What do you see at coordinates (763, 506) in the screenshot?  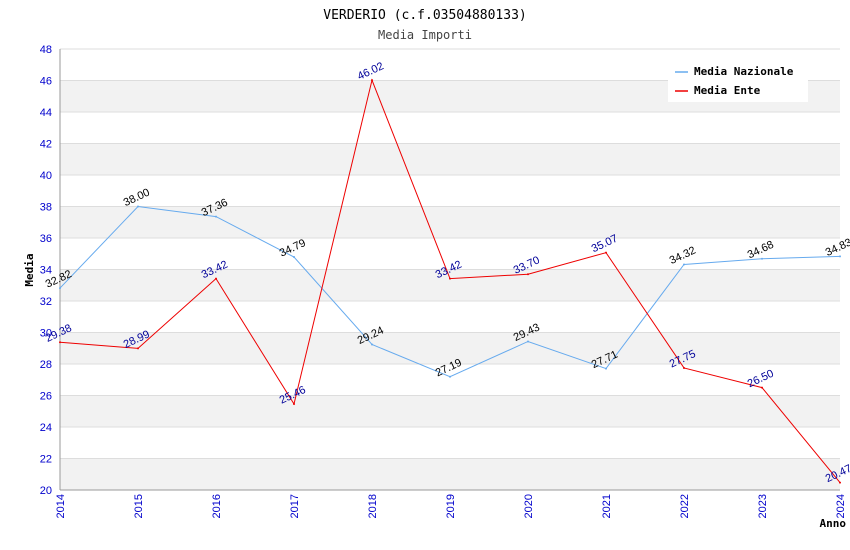 I see `x-tick-label: 2023` at bounding box center [763, 506].